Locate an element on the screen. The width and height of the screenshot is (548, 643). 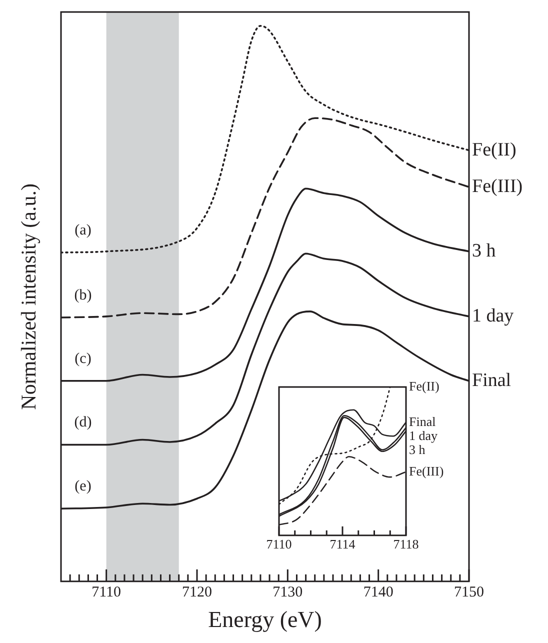
annotation: (a) is located at coordinates (83, 230).